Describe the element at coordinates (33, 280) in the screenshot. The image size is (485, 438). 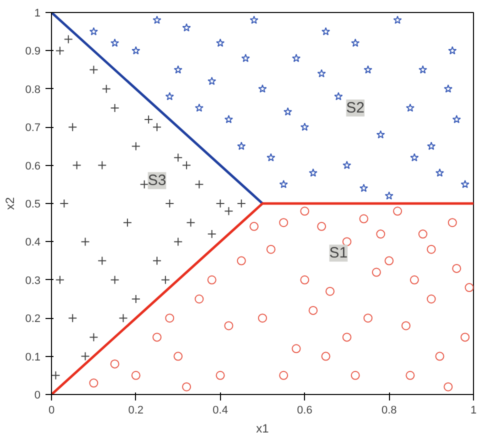
I see `y-tick-label: 0.3` at that location.